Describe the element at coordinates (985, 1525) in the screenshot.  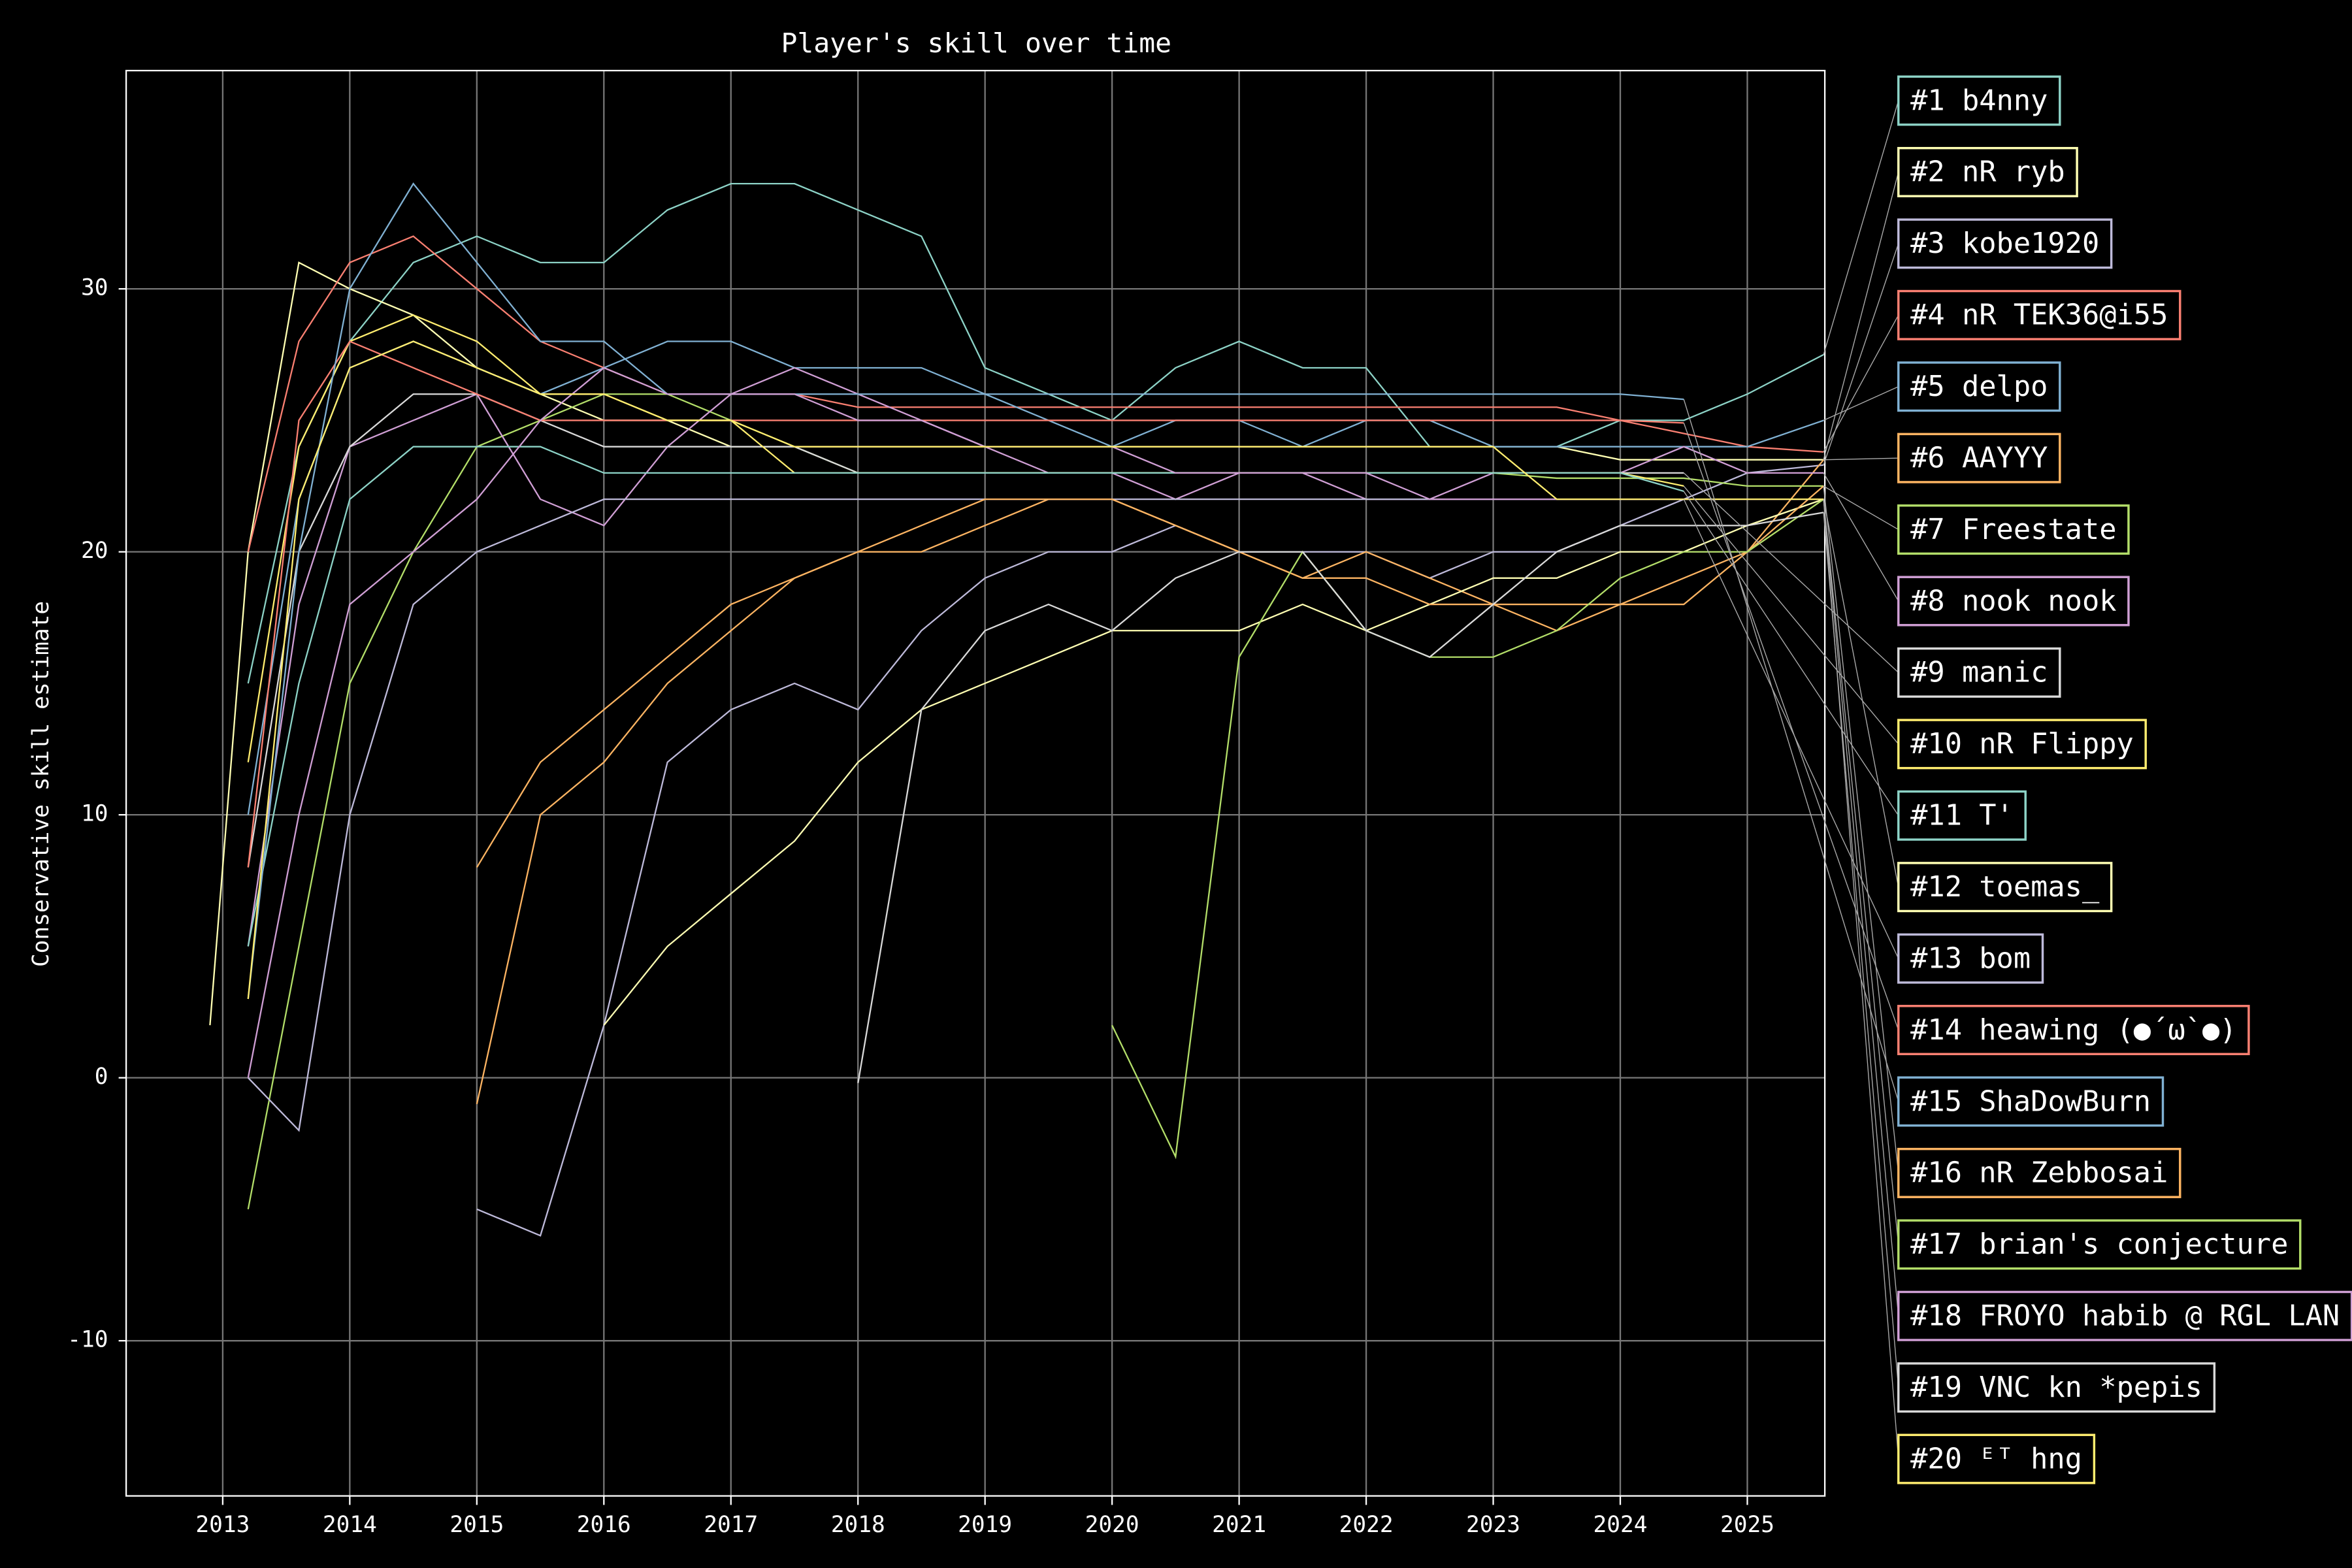
I see `x-tick-label: 2019` at that location.